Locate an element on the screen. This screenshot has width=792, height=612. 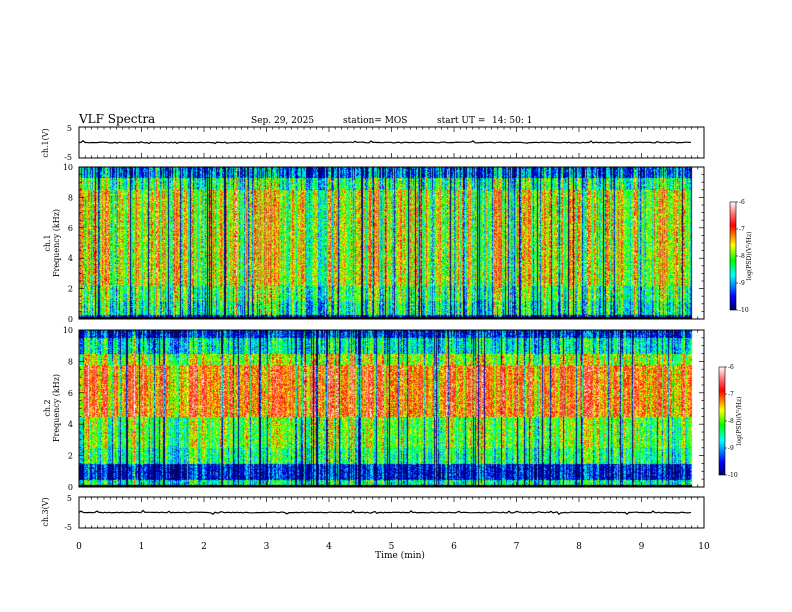
ch1-colorbar is located at coordinates (733, 256).